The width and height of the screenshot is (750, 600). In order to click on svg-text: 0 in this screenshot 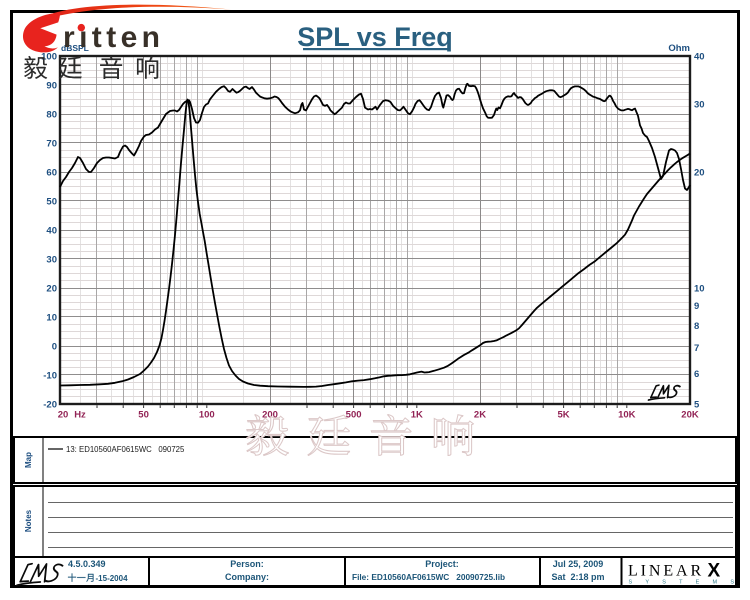, I will do `click(54, 347)`.